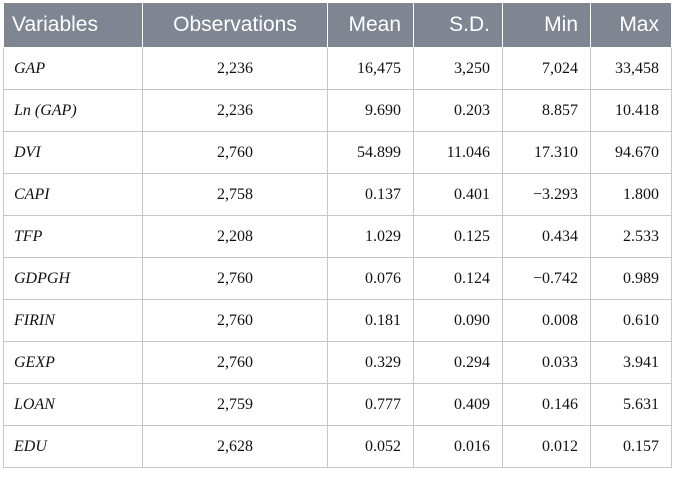 The height and width of the screenshot is (487, 673). Describe the element at coordinates (370, 236) in the screenshot. I see `cell-mean: 1.029` at that location.